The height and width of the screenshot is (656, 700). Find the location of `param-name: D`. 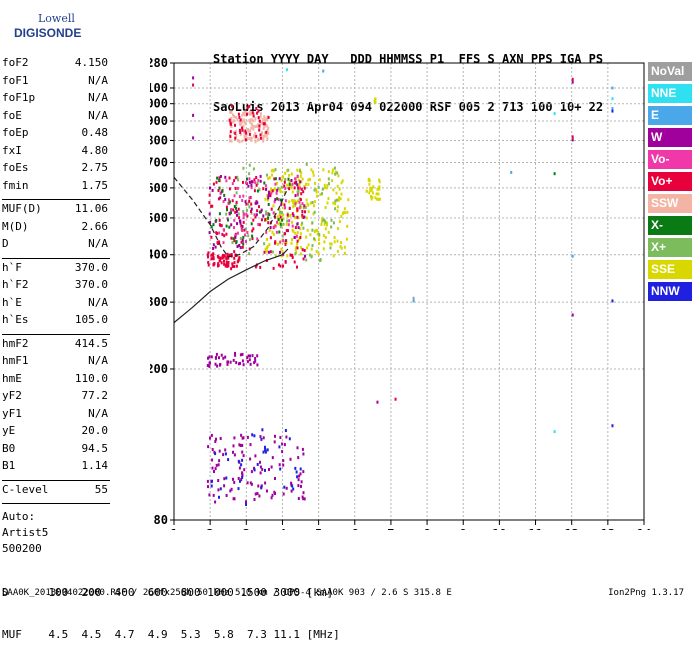

param-name: D is located at coordinates (5, 243).